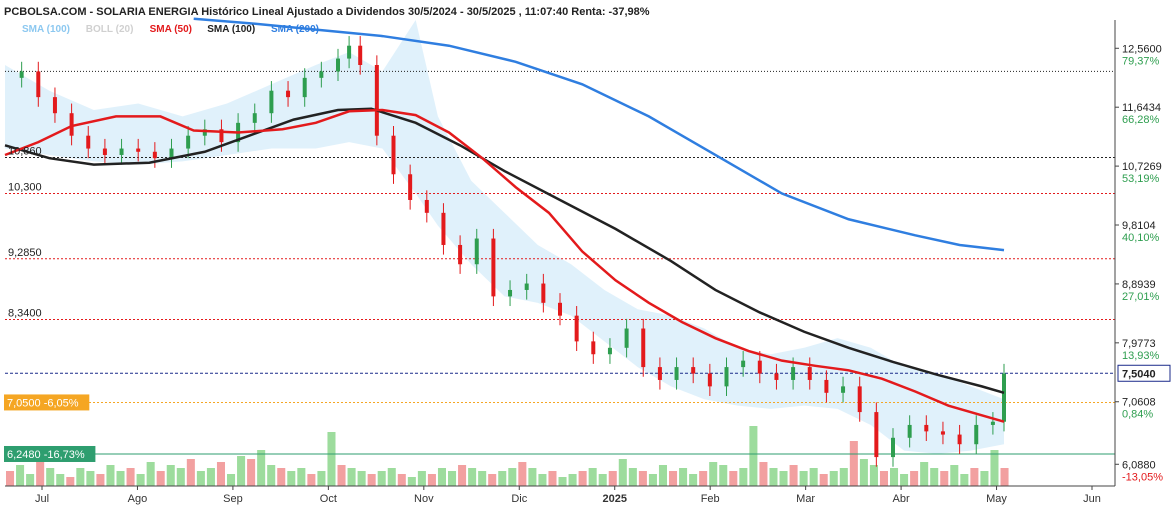  Describe the element at coordinates (1139, 465) in the screenshot. I see `y-tick-label: 6,0880` at that location.